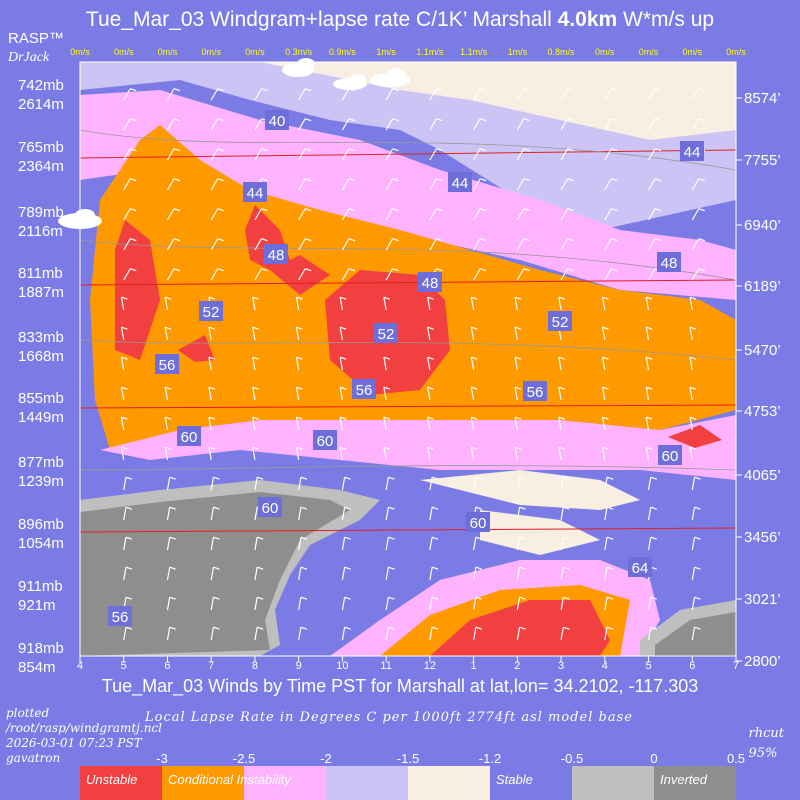  I want to click on left-axis-pressure: 918mb, so click(41, 648).